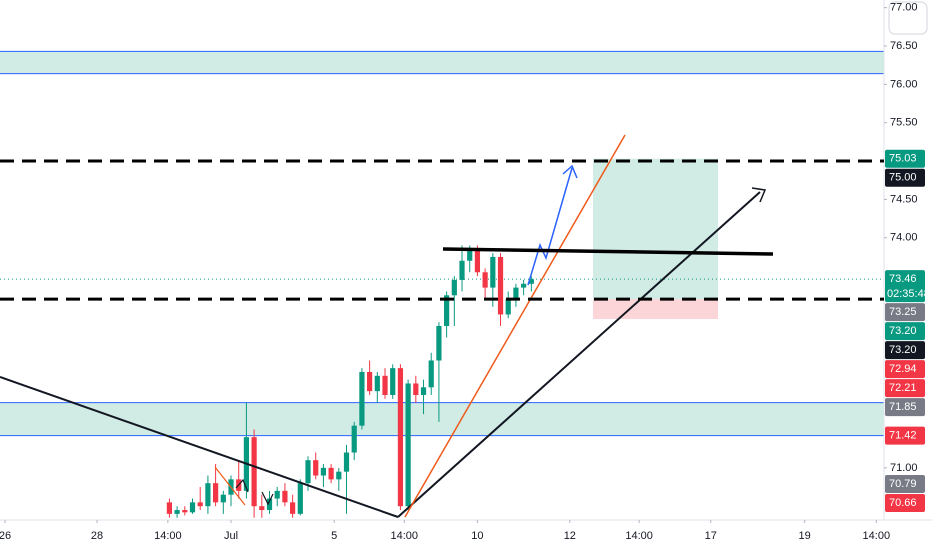  What do you see at coordinates (231, 536) in the screenshot?
I see `x-tick-label: Jul` at bounding box center [231, 536].